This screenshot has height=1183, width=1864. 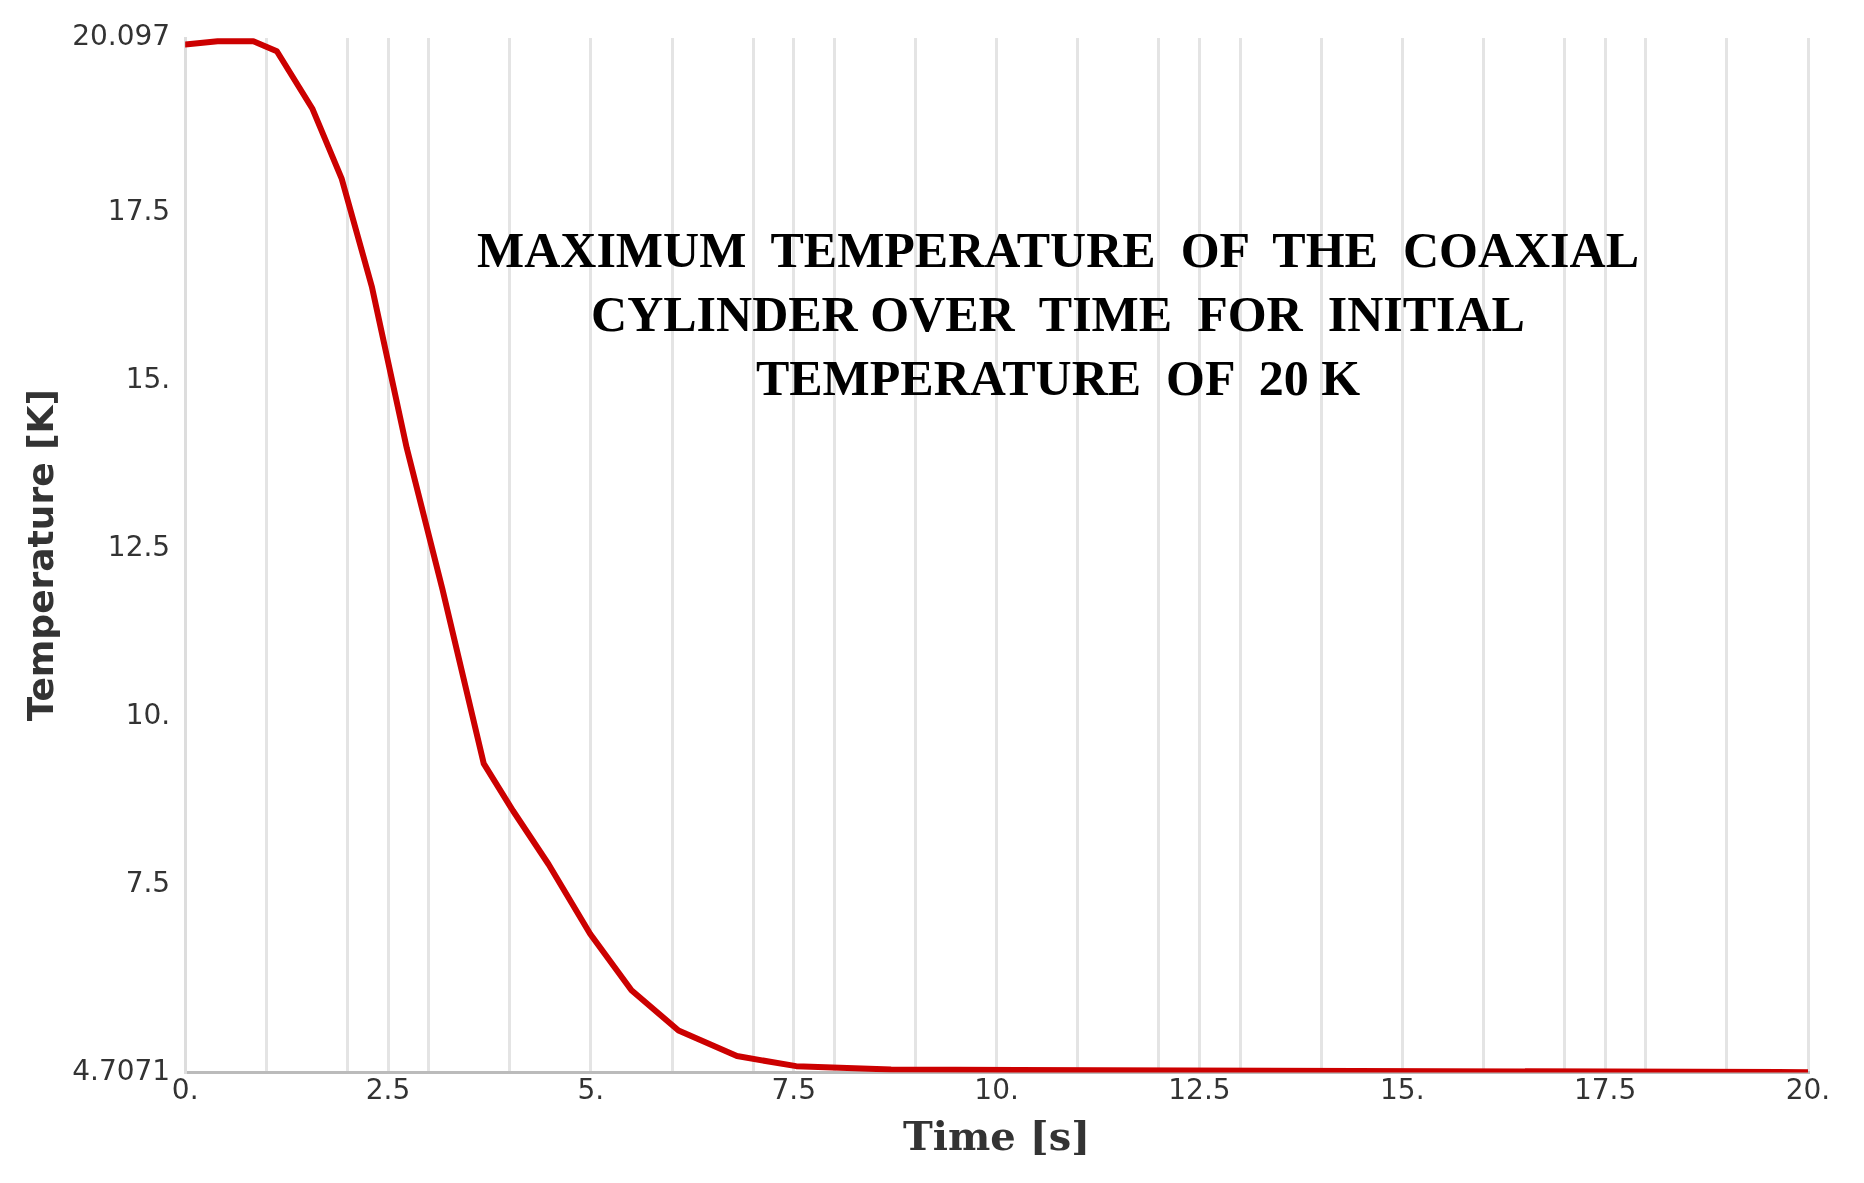 I want to click on x-tick-label: 15., so click(x=1402, y=1090).